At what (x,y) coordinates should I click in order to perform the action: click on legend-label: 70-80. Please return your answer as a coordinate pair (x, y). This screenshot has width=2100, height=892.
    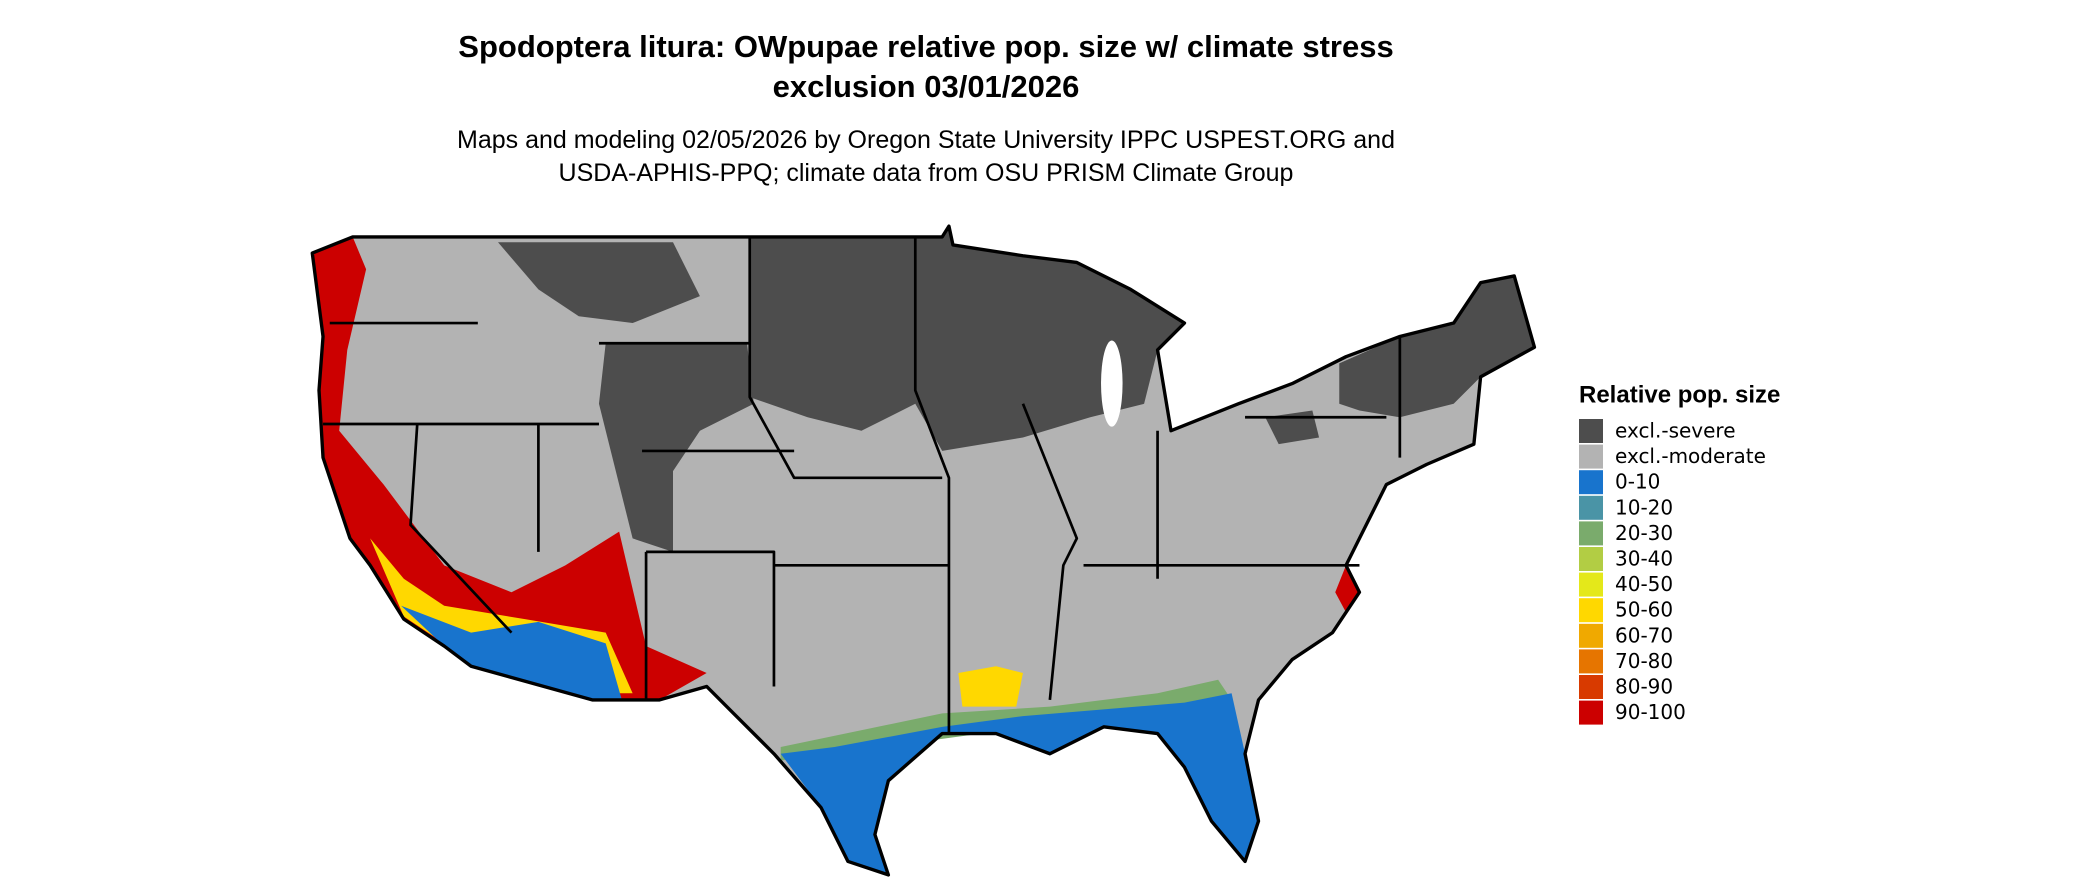
    Looking at the image, I should click on (1644, 661).